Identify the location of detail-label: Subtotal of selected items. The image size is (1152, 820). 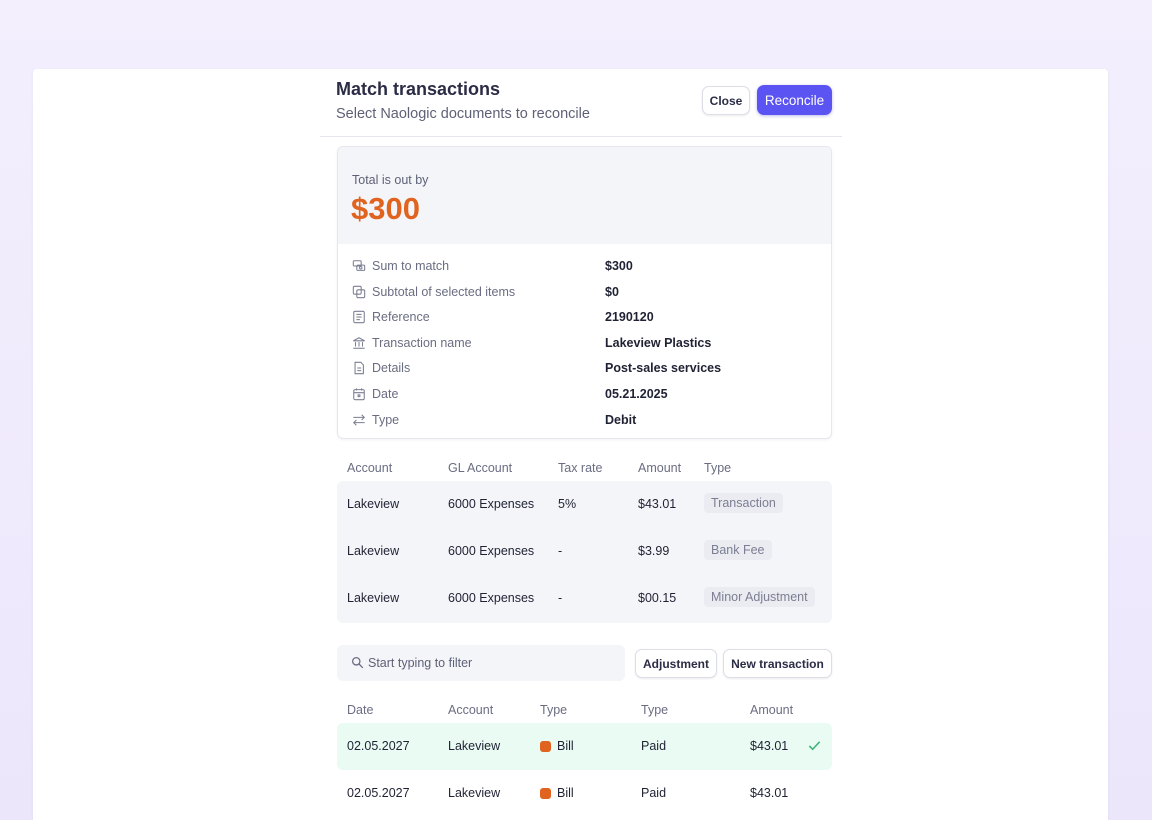
(444, 291).